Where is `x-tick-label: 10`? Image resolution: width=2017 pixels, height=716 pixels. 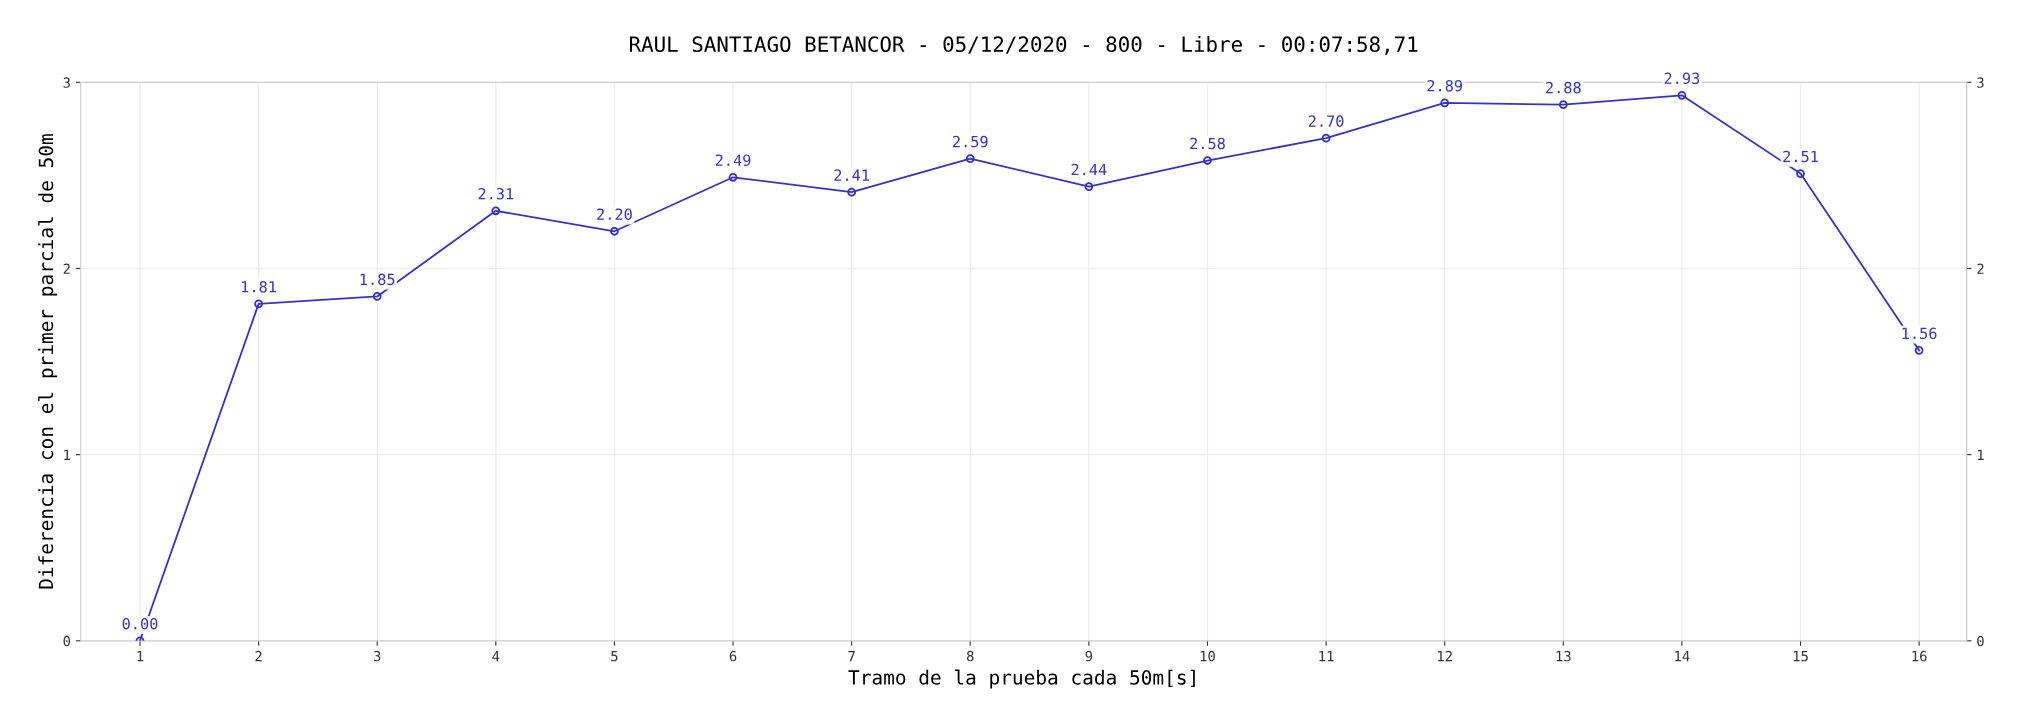
x-tick-label: 10 is located at coordinates (1207, 656).